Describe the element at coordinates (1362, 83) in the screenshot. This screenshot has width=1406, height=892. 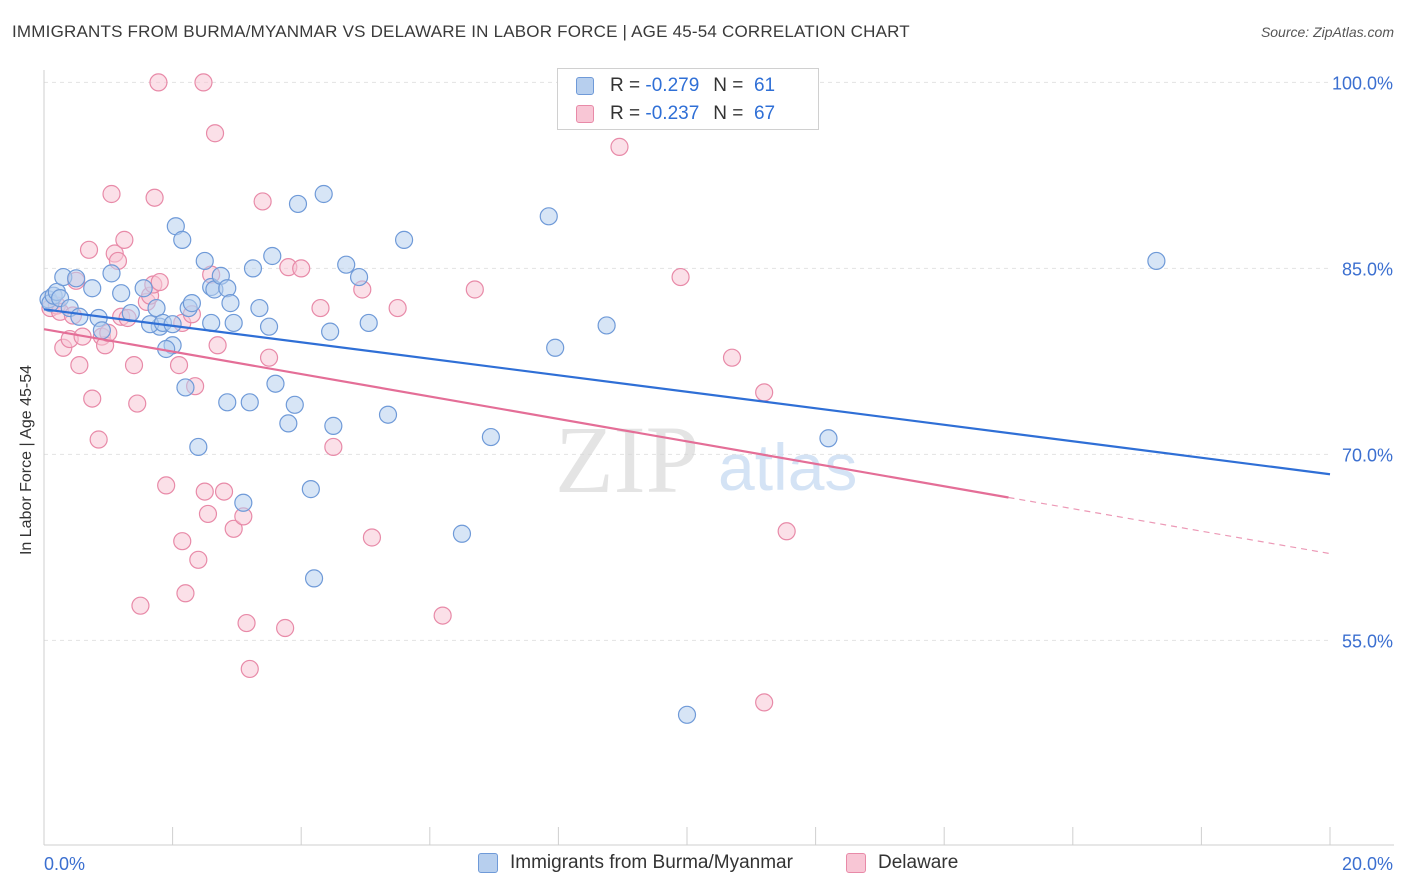
I see `y-tick-label: 100.0%` at that location.